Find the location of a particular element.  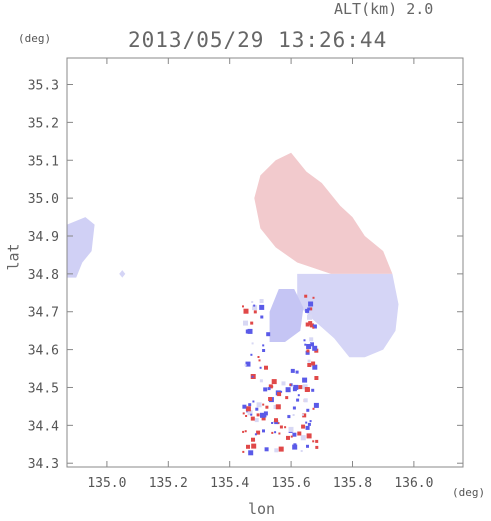

x-tick-label: 135.0 is located at coordinates (106, 483).